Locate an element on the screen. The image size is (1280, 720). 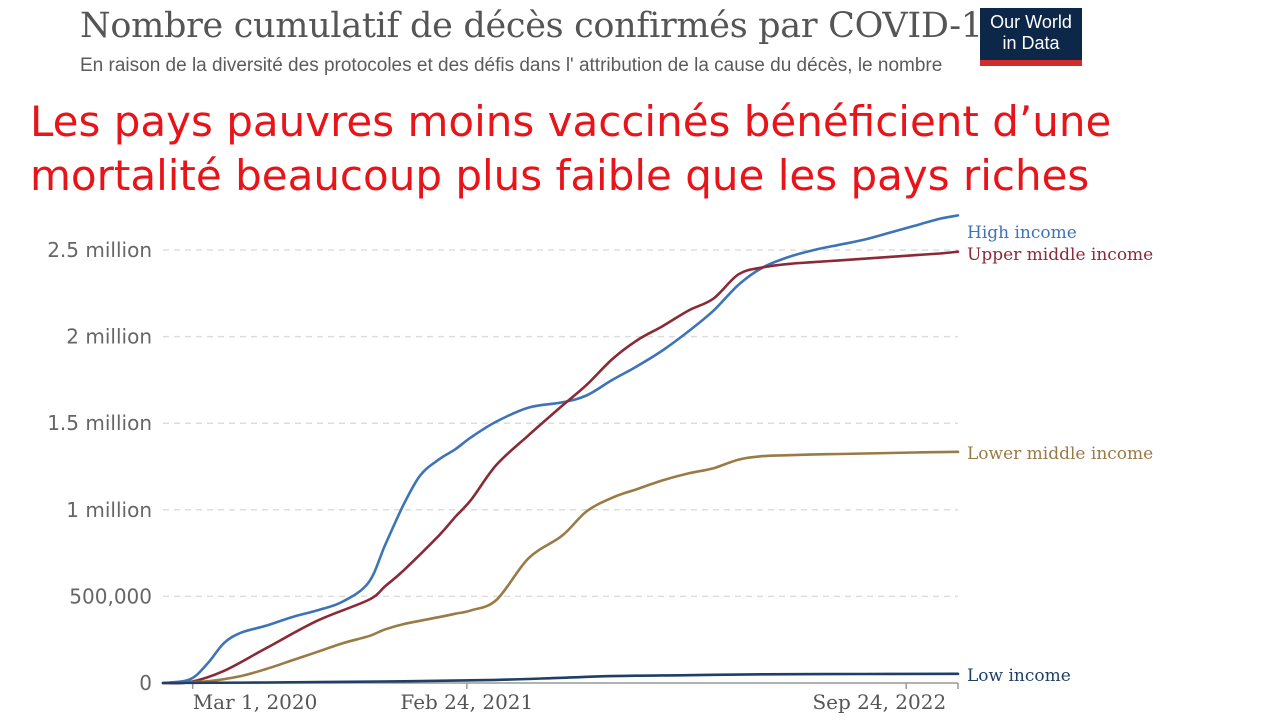
x-tick-label: Sep 24, 2022 is located at coordinates (879, 702).